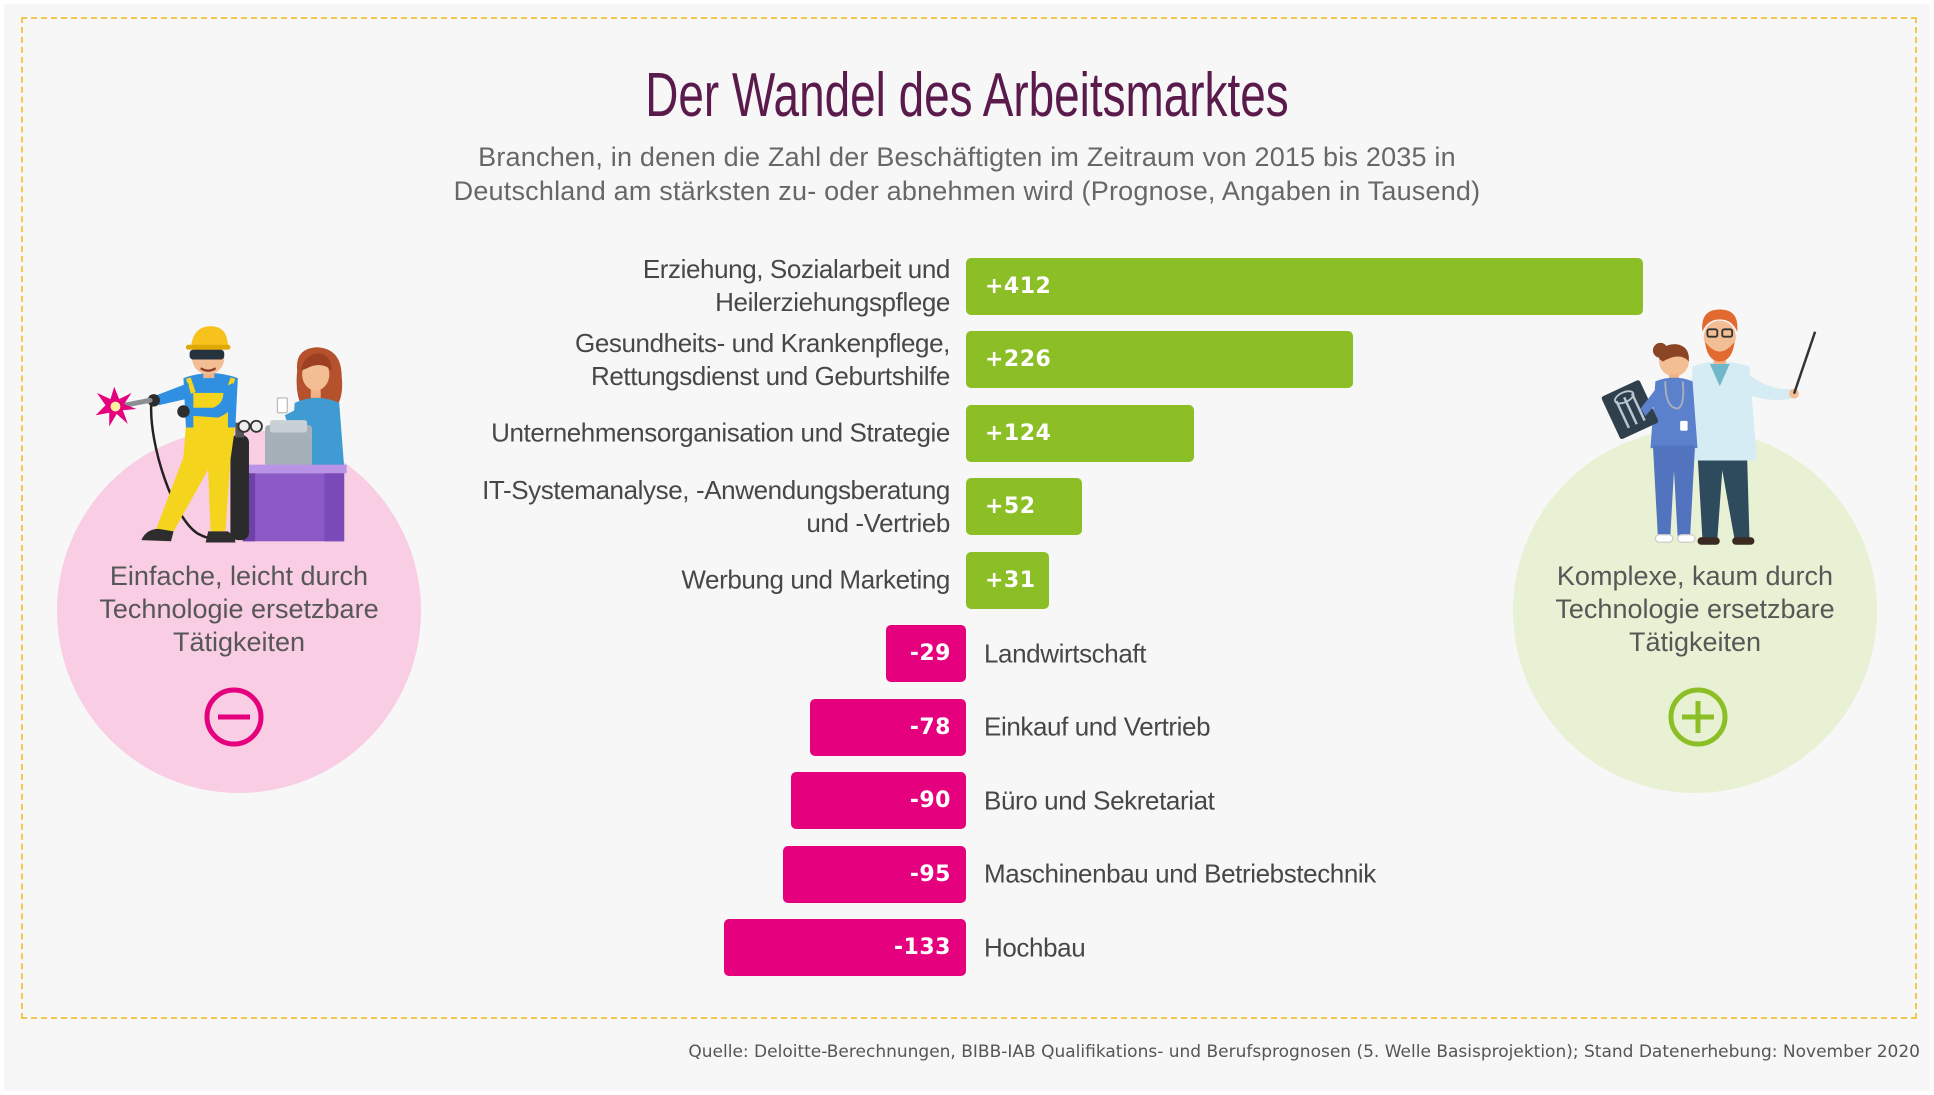  I want to click on plus-circle-icon, so click(1698, 717).